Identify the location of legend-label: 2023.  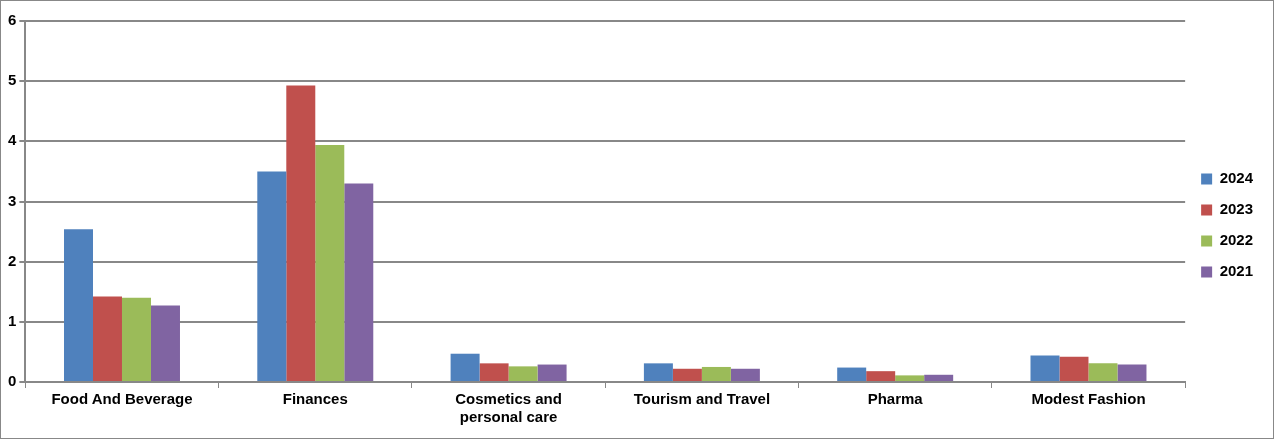
(1236, 209).